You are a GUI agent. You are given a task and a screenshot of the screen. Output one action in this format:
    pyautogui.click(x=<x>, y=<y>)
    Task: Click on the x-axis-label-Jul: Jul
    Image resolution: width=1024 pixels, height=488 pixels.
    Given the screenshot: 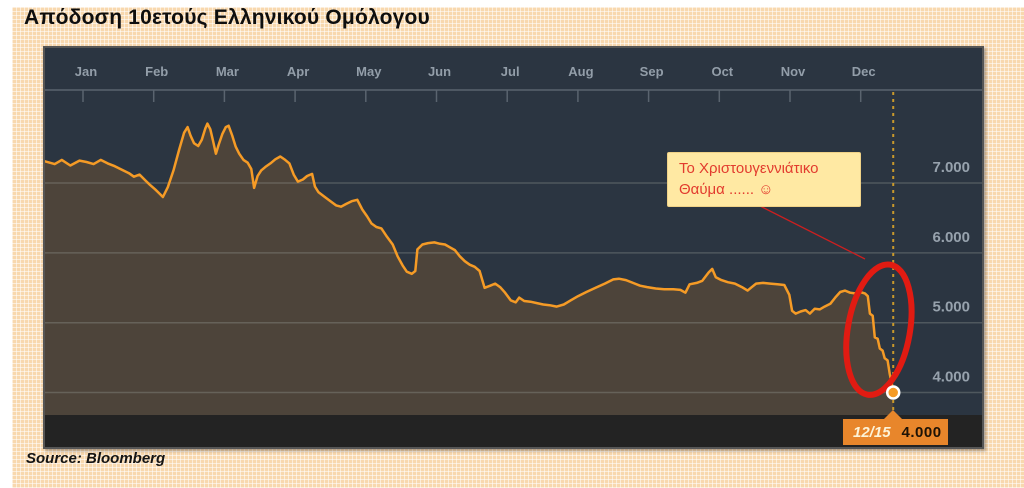 What is the action you would take?
    pyautogui.click(x=510, y=71)
    